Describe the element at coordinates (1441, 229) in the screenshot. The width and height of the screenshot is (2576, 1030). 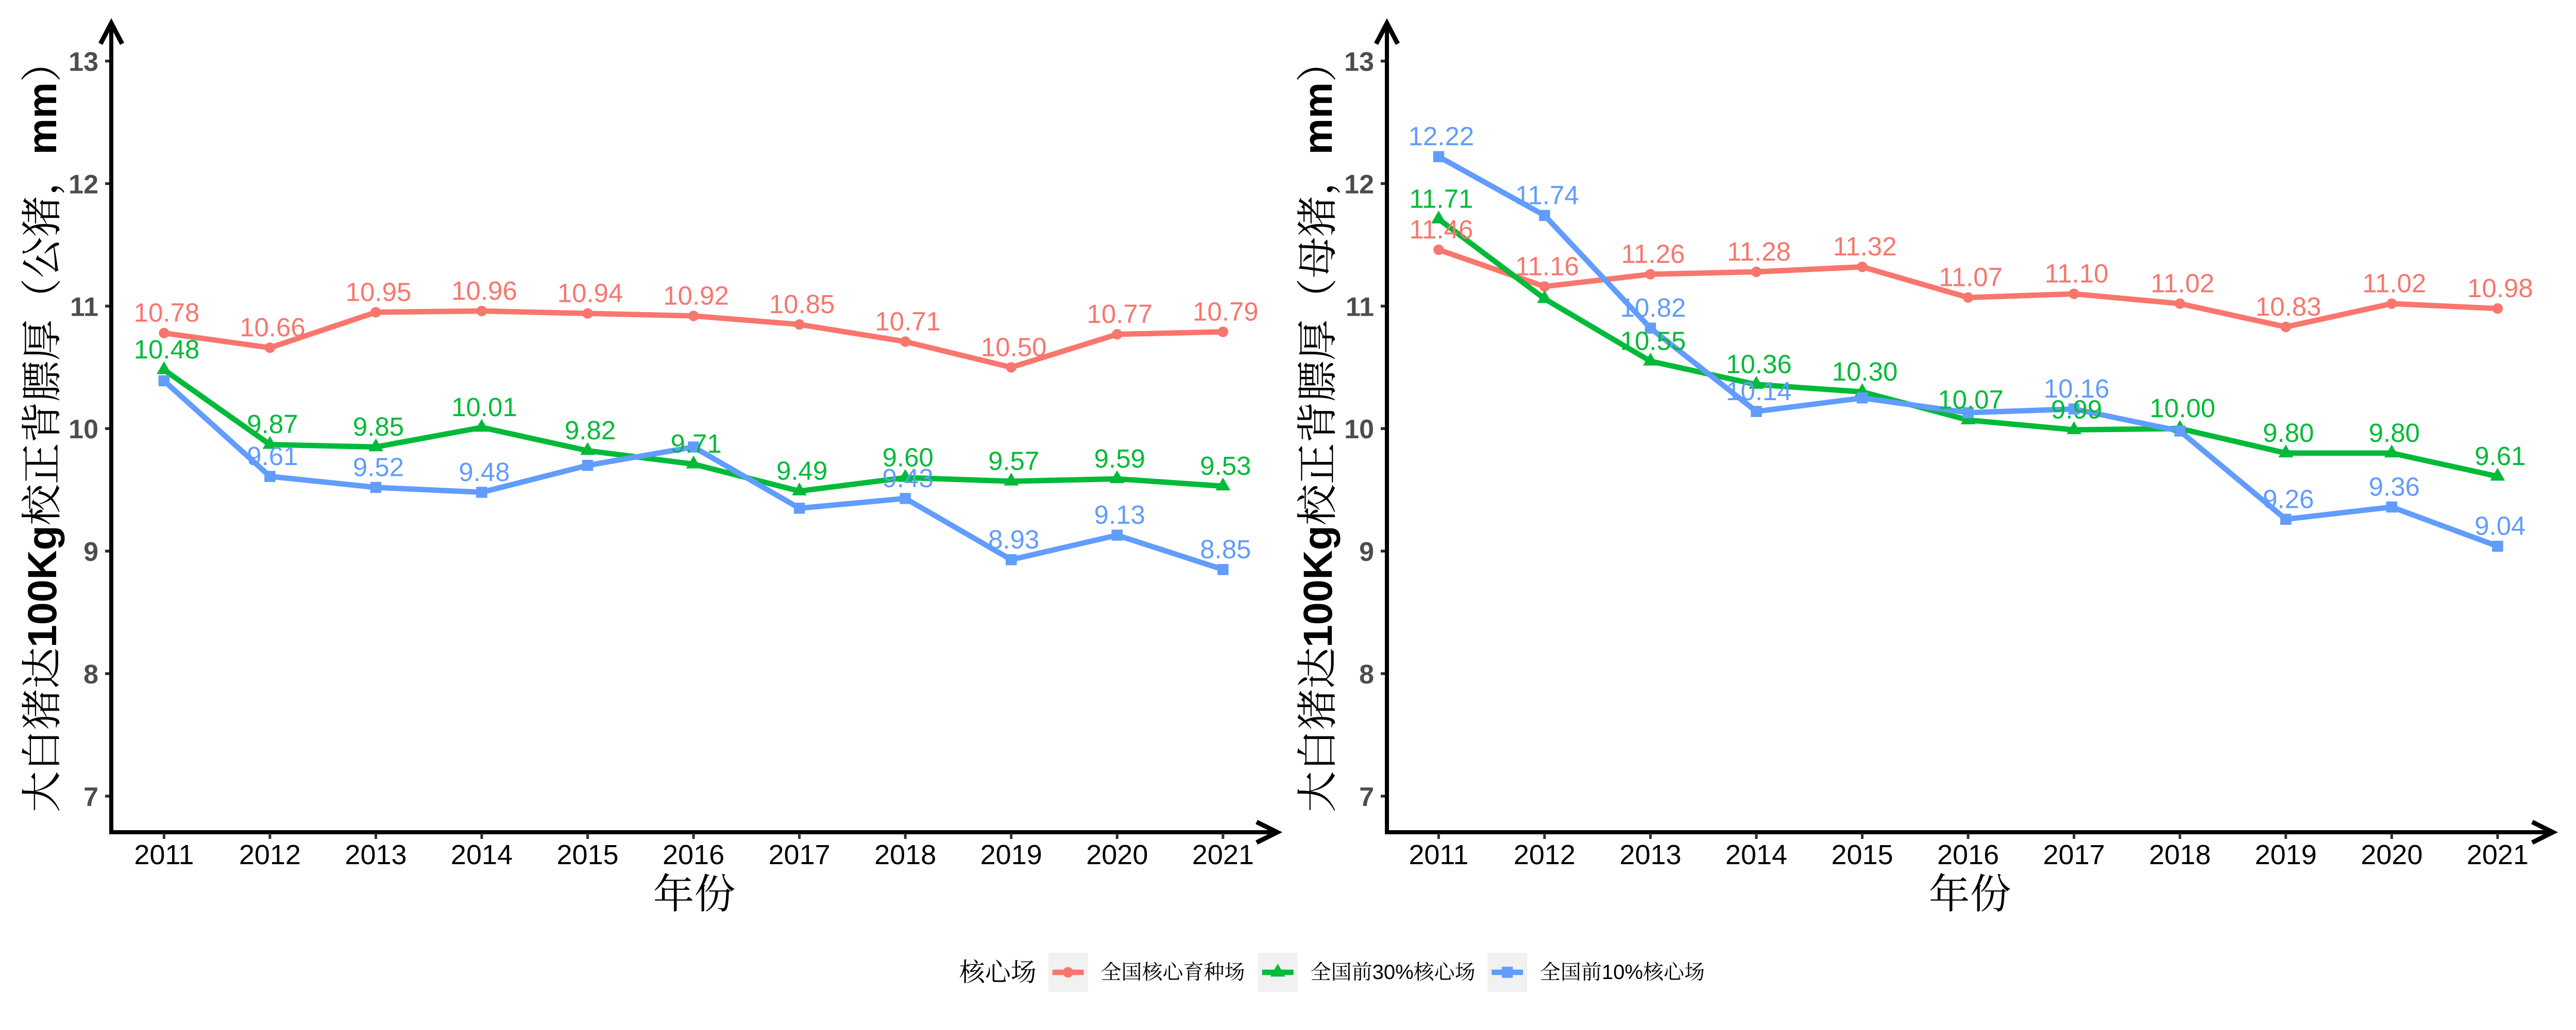
I see `svg-text: 11.46` at that location.